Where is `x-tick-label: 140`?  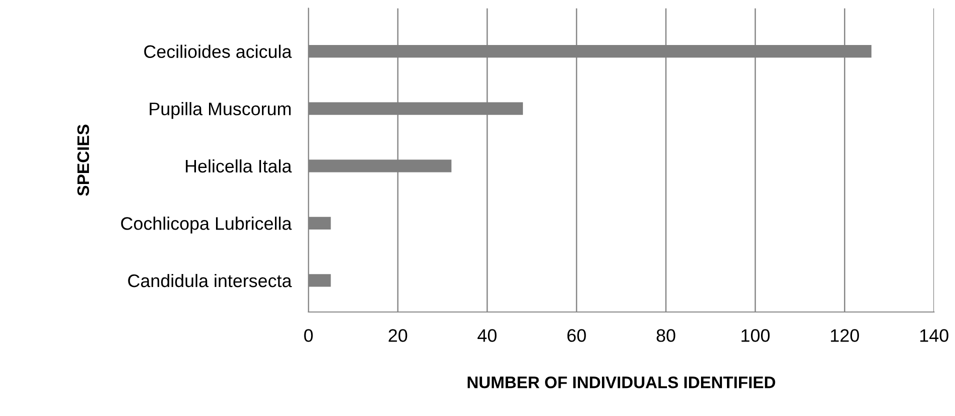
x-tick-label: 140 is located at coordinates (934, 335).